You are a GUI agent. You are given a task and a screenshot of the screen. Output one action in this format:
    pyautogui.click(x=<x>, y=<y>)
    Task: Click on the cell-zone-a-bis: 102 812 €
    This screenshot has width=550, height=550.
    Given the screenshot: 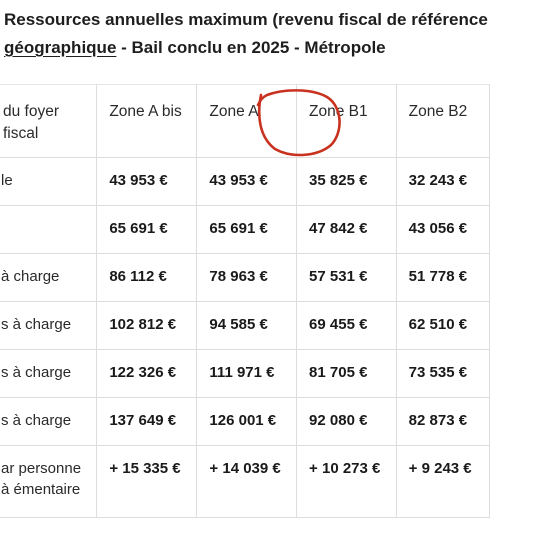 What is the action you would take?
    pyautogui.click(x=147, y=325)
    